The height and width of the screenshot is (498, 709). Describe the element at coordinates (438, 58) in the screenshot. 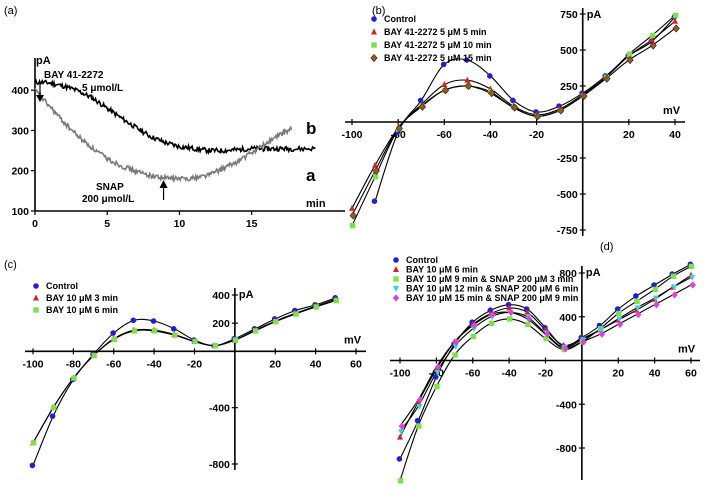

I see `legend-label-3: BAY 41-2272 5 μM 15 min` at that location.